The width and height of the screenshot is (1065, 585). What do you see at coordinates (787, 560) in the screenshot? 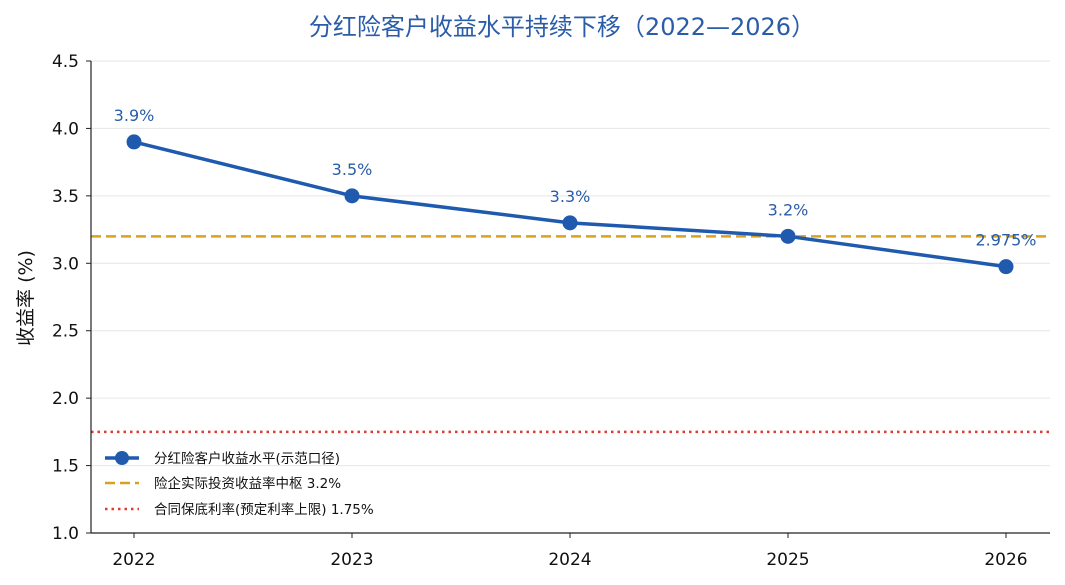
I see `x-tick-label: 2025` at bounding box center [787, 560].